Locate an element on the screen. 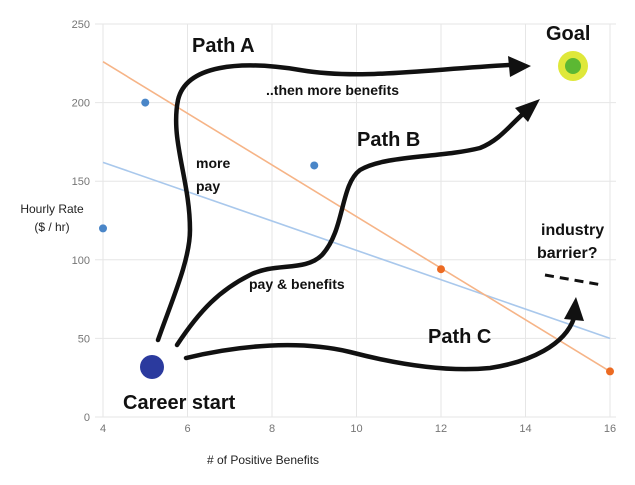  path-b-label: Path B is located at coordinates (388, 140).